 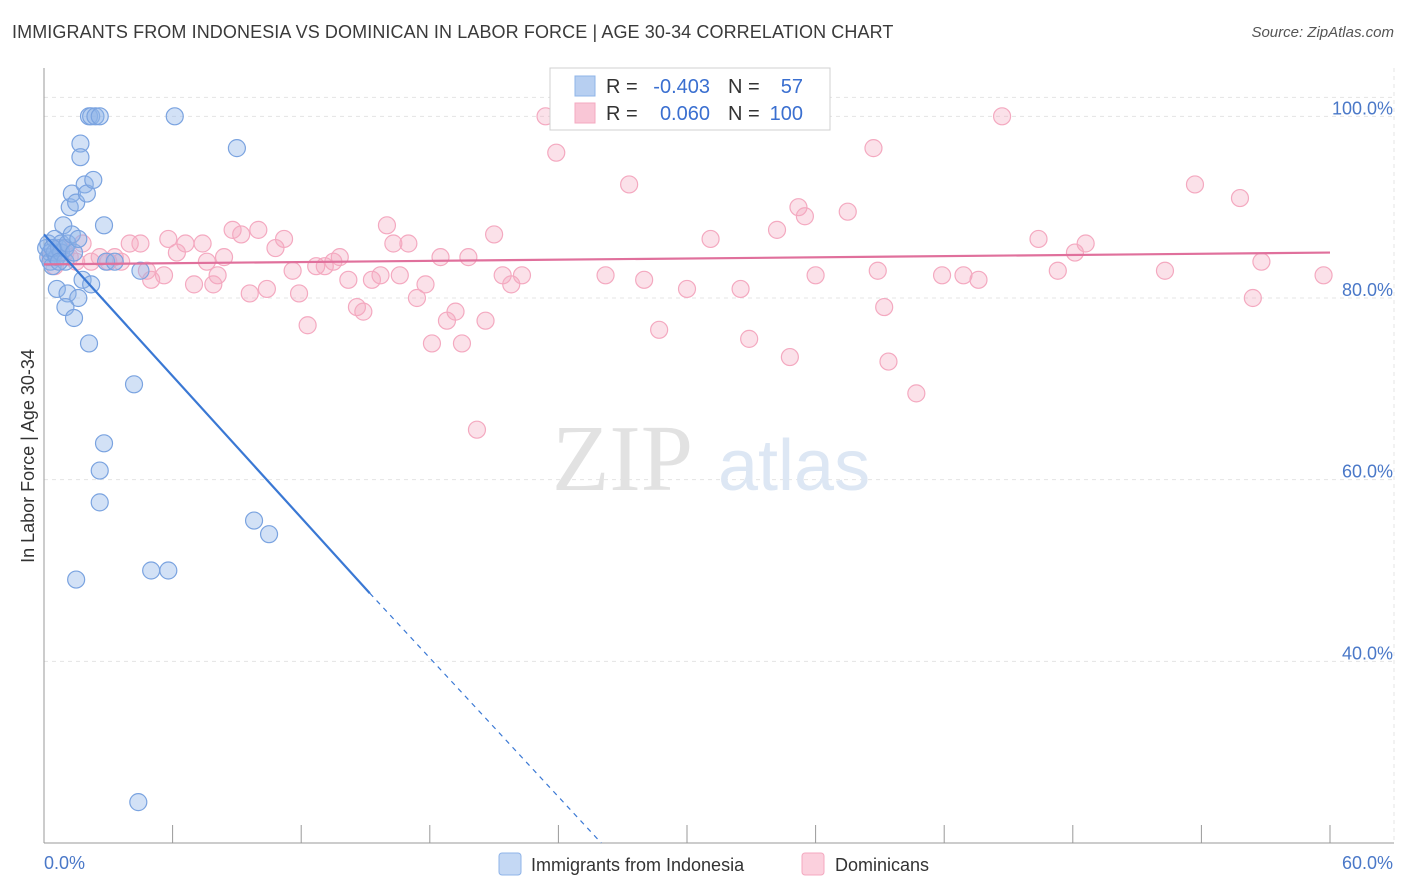 I want to click on legend-swatch-indonesia, so click(x=510, y=864).